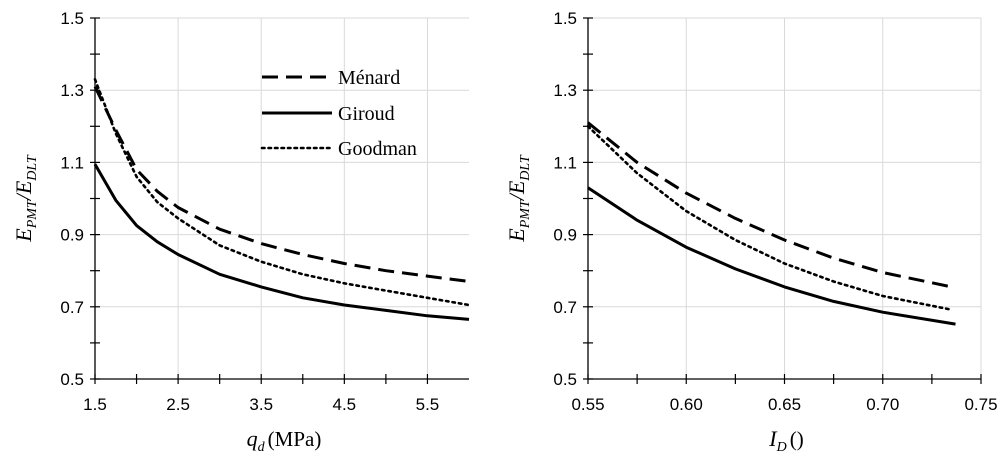 The image size is (1005, 461). I want to click on x-axis-title: ID(), so click(785, 440).